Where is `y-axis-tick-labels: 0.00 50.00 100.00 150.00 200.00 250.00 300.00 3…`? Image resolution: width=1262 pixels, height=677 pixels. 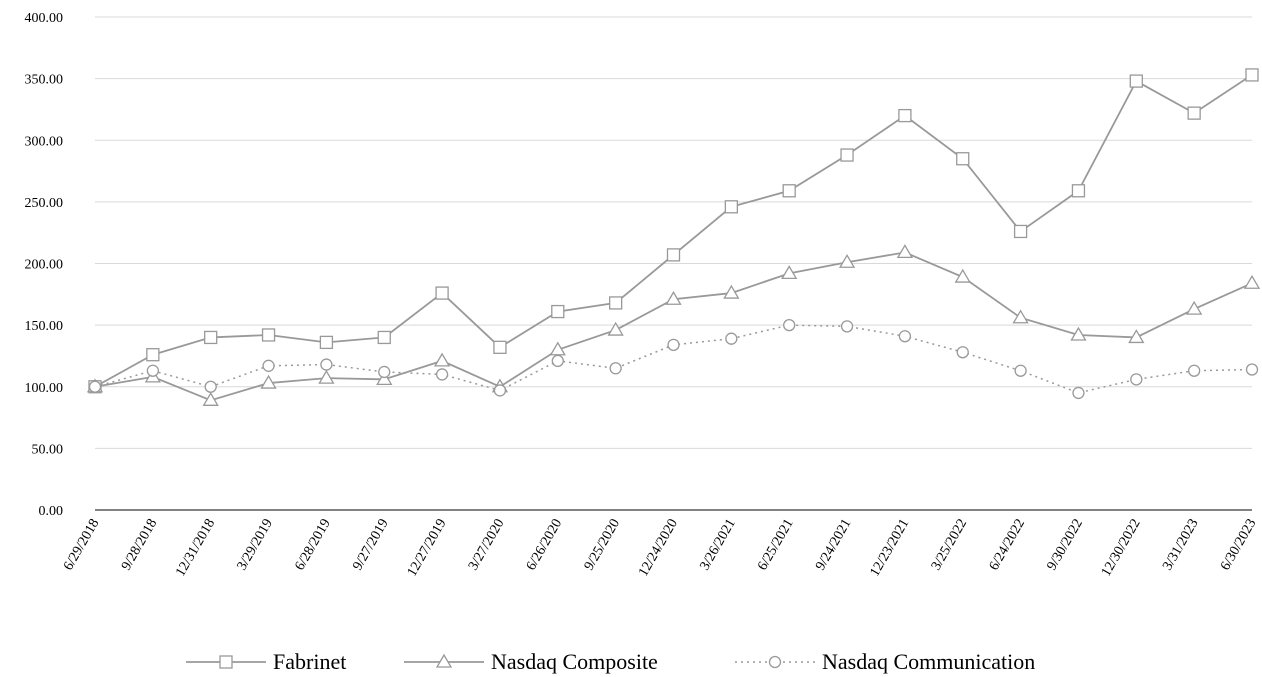
y-axis-tick-labels: 0.00 50.00 100.00 150.00 200.00 250.00 300.00 3… is located at coordinates (44, 265).